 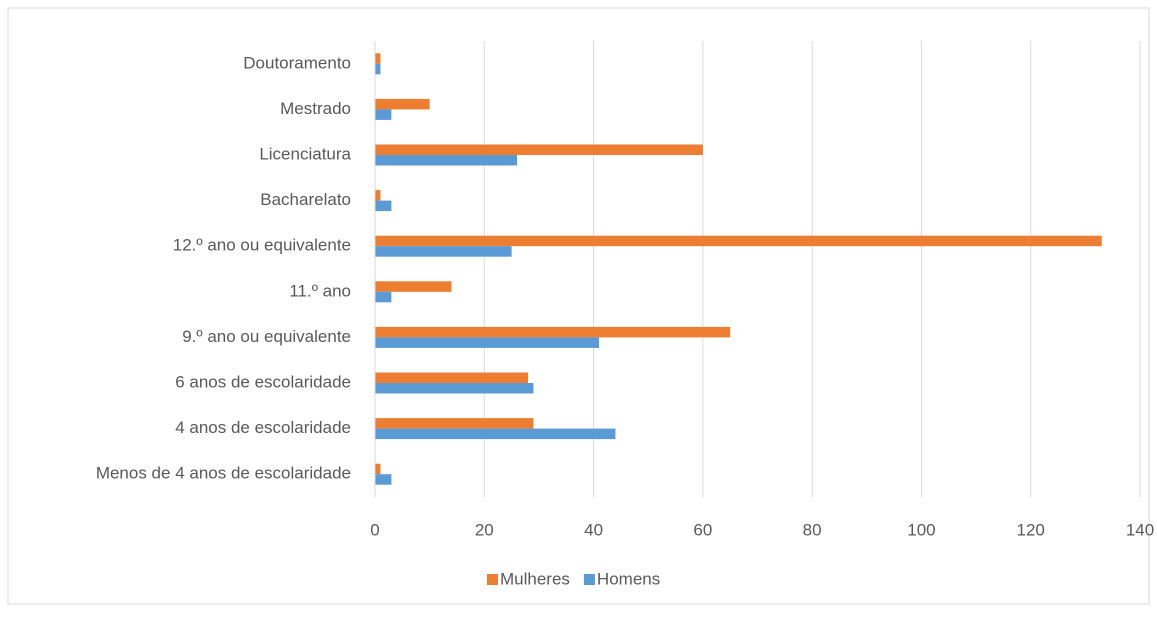 What do you see at coordinates (812, 529) in the screenshot?
I see `x-tick-label: 80` at bounding box center [812, 529].